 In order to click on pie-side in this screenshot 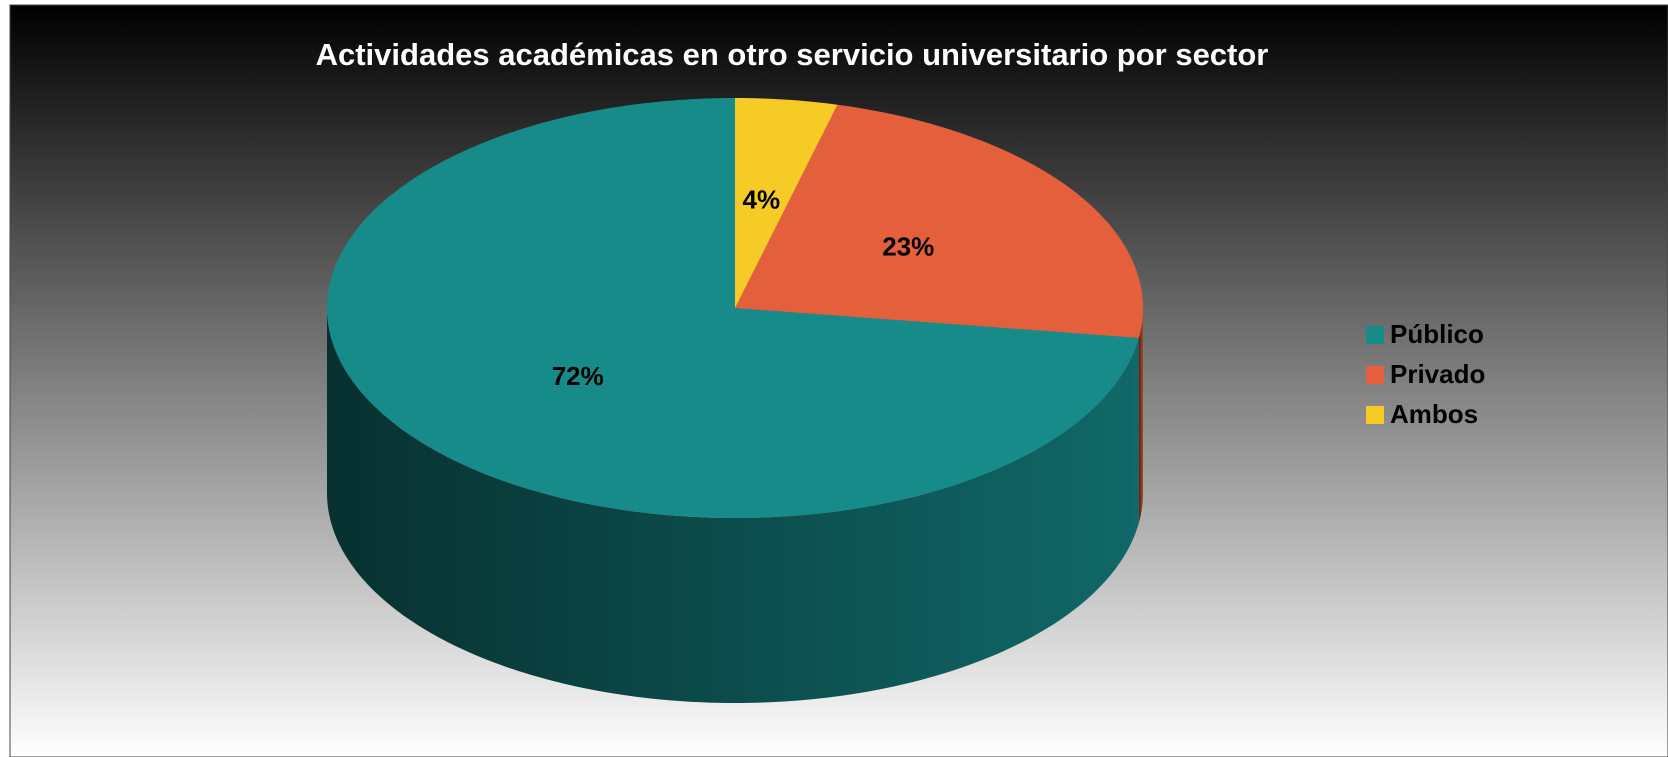, I will do `click(1140, 415)`.